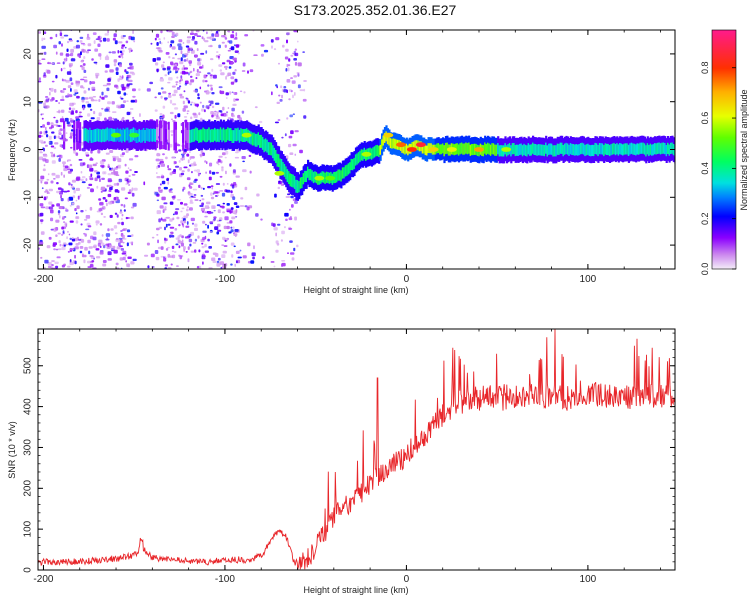 This screenshot has width=750, height=600. Describe the element at coordinates (705, 118) in the screenshot. I see `colorbar-tick-label: 0.6` at that location.